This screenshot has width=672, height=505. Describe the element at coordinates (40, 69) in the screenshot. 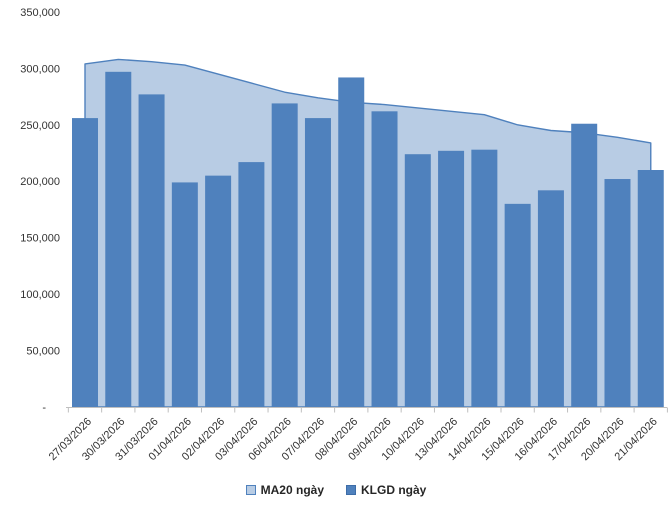

I see `y-tick-label: 300,000` at that location.